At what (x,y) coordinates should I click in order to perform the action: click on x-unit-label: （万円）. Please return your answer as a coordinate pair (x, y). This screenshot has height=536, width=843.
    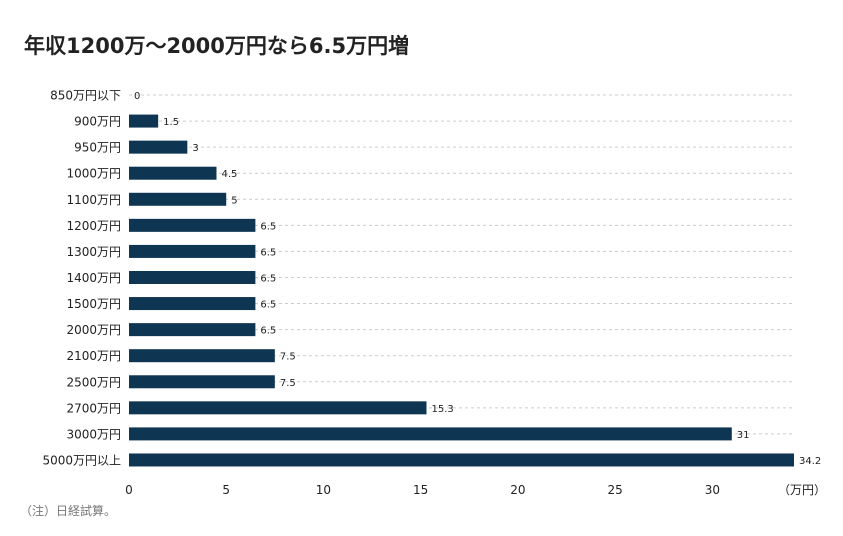
    Looking at the image, I should click on (802, 490).